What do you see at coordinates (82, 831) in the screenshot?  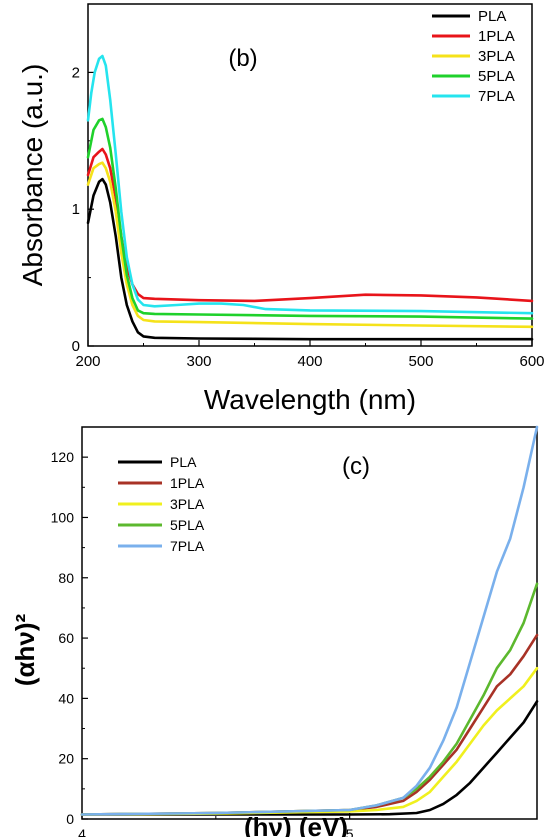 I see `x-tick-label: 4` at bounding box center [82, 831].